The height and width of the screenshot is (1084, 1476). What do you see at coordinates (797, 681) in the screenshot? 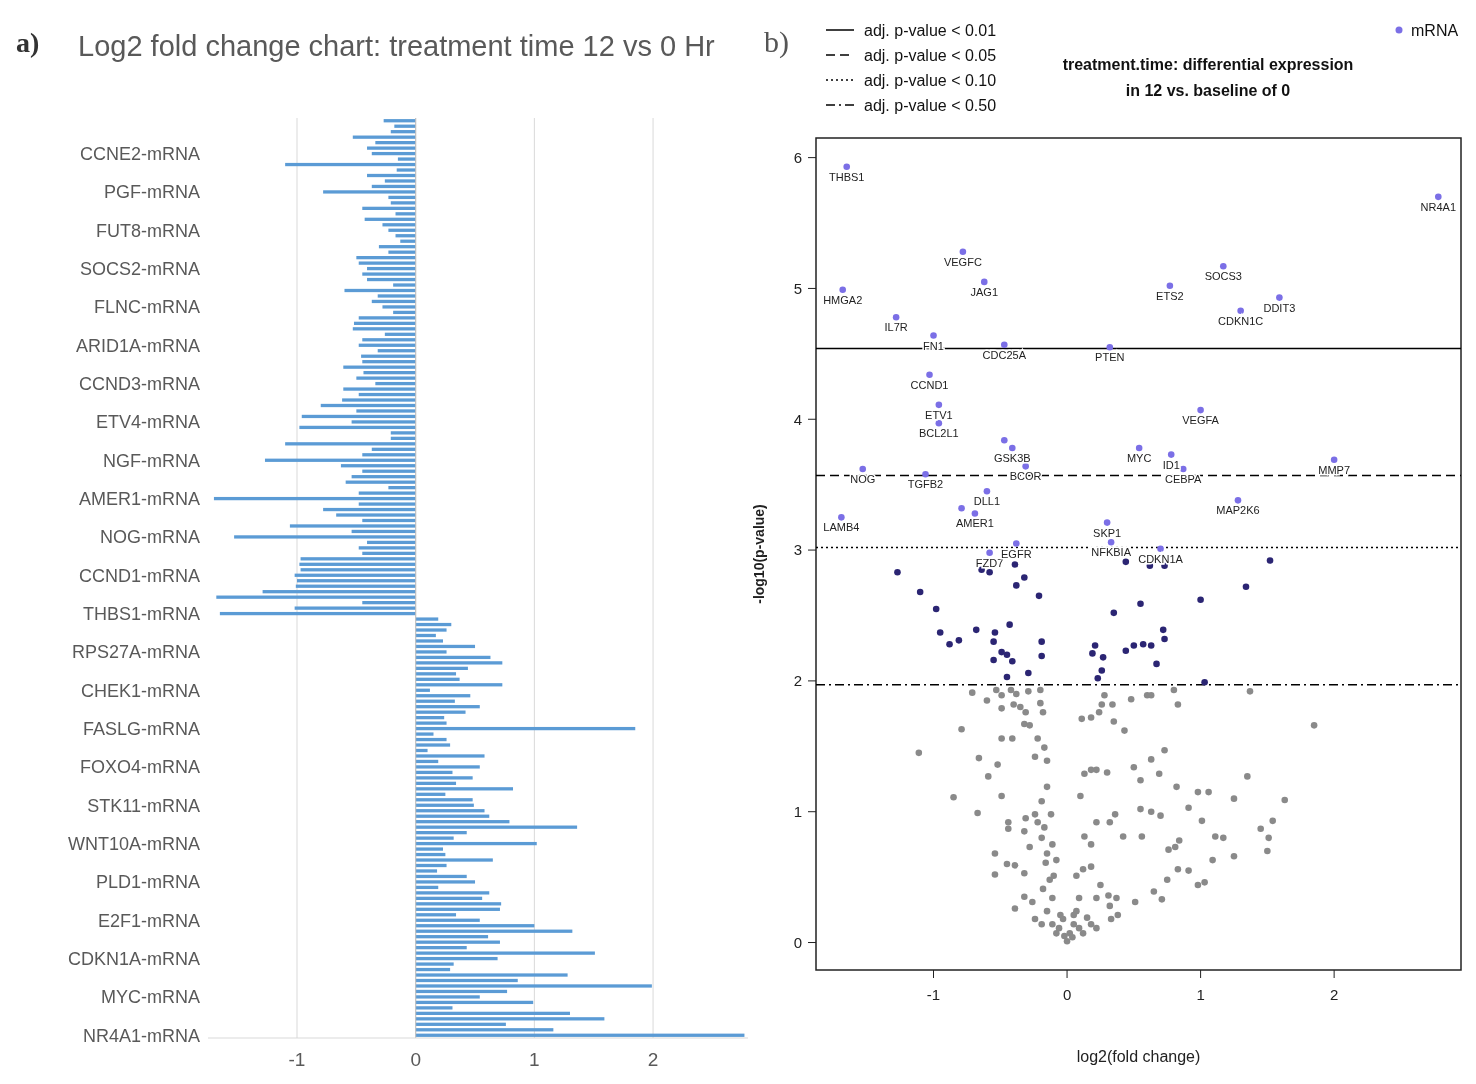
I see `y-tick-label: 2` at bounding box center [797, 681].